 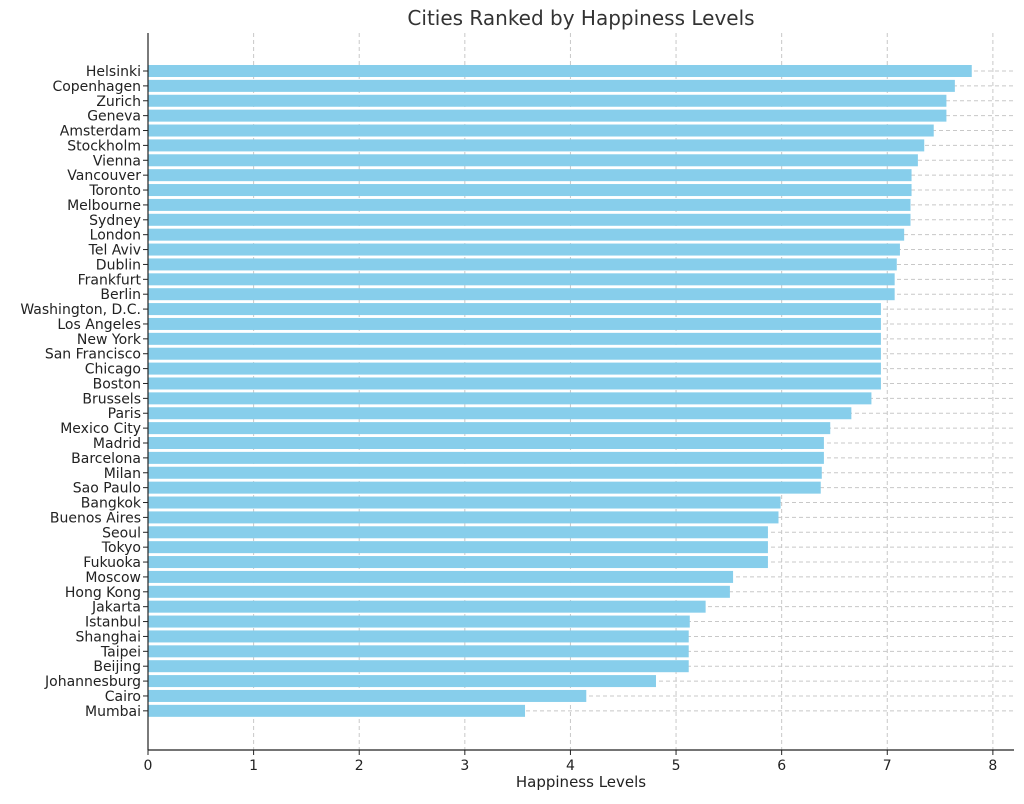 What do you see at coordinates (100, 429) in the screenshot?
I see `category-label: Mexico City` at bounding box center [100, 429].